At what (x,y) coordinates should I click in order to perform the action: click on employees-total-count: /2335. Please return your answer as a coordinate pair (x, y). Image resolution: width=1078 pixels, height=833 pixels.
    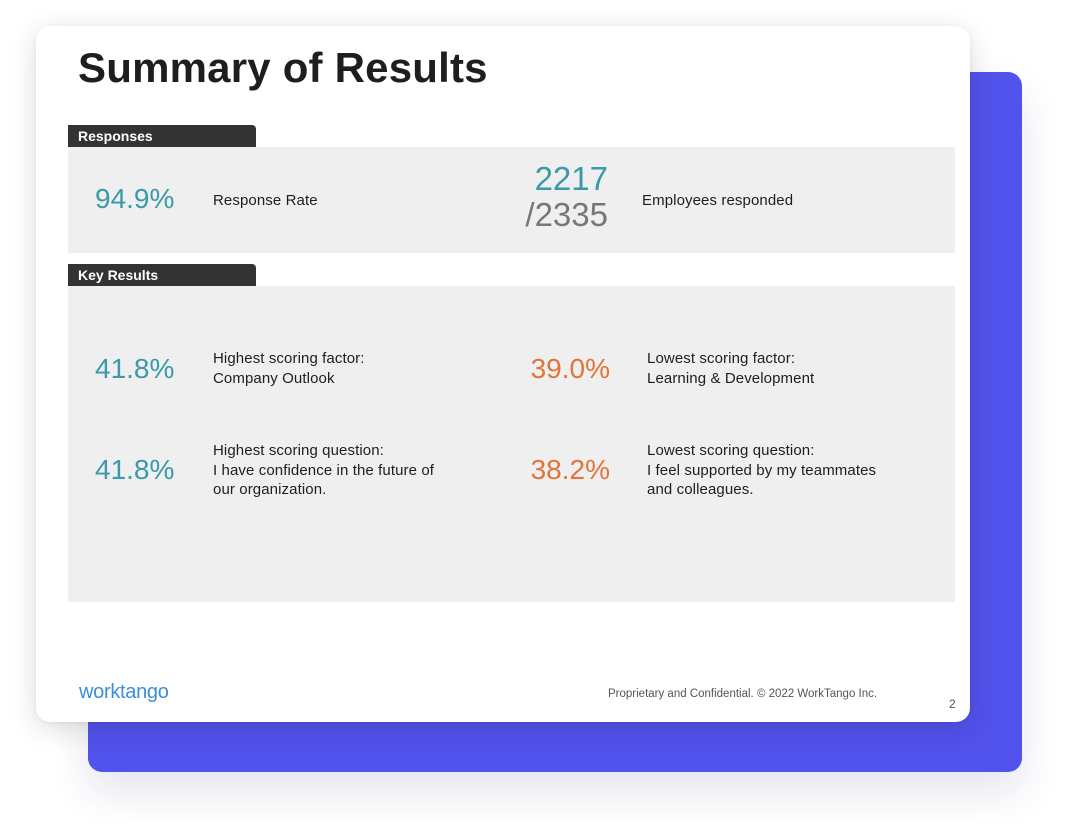
    Looking at the image, I should click on (566, 214).